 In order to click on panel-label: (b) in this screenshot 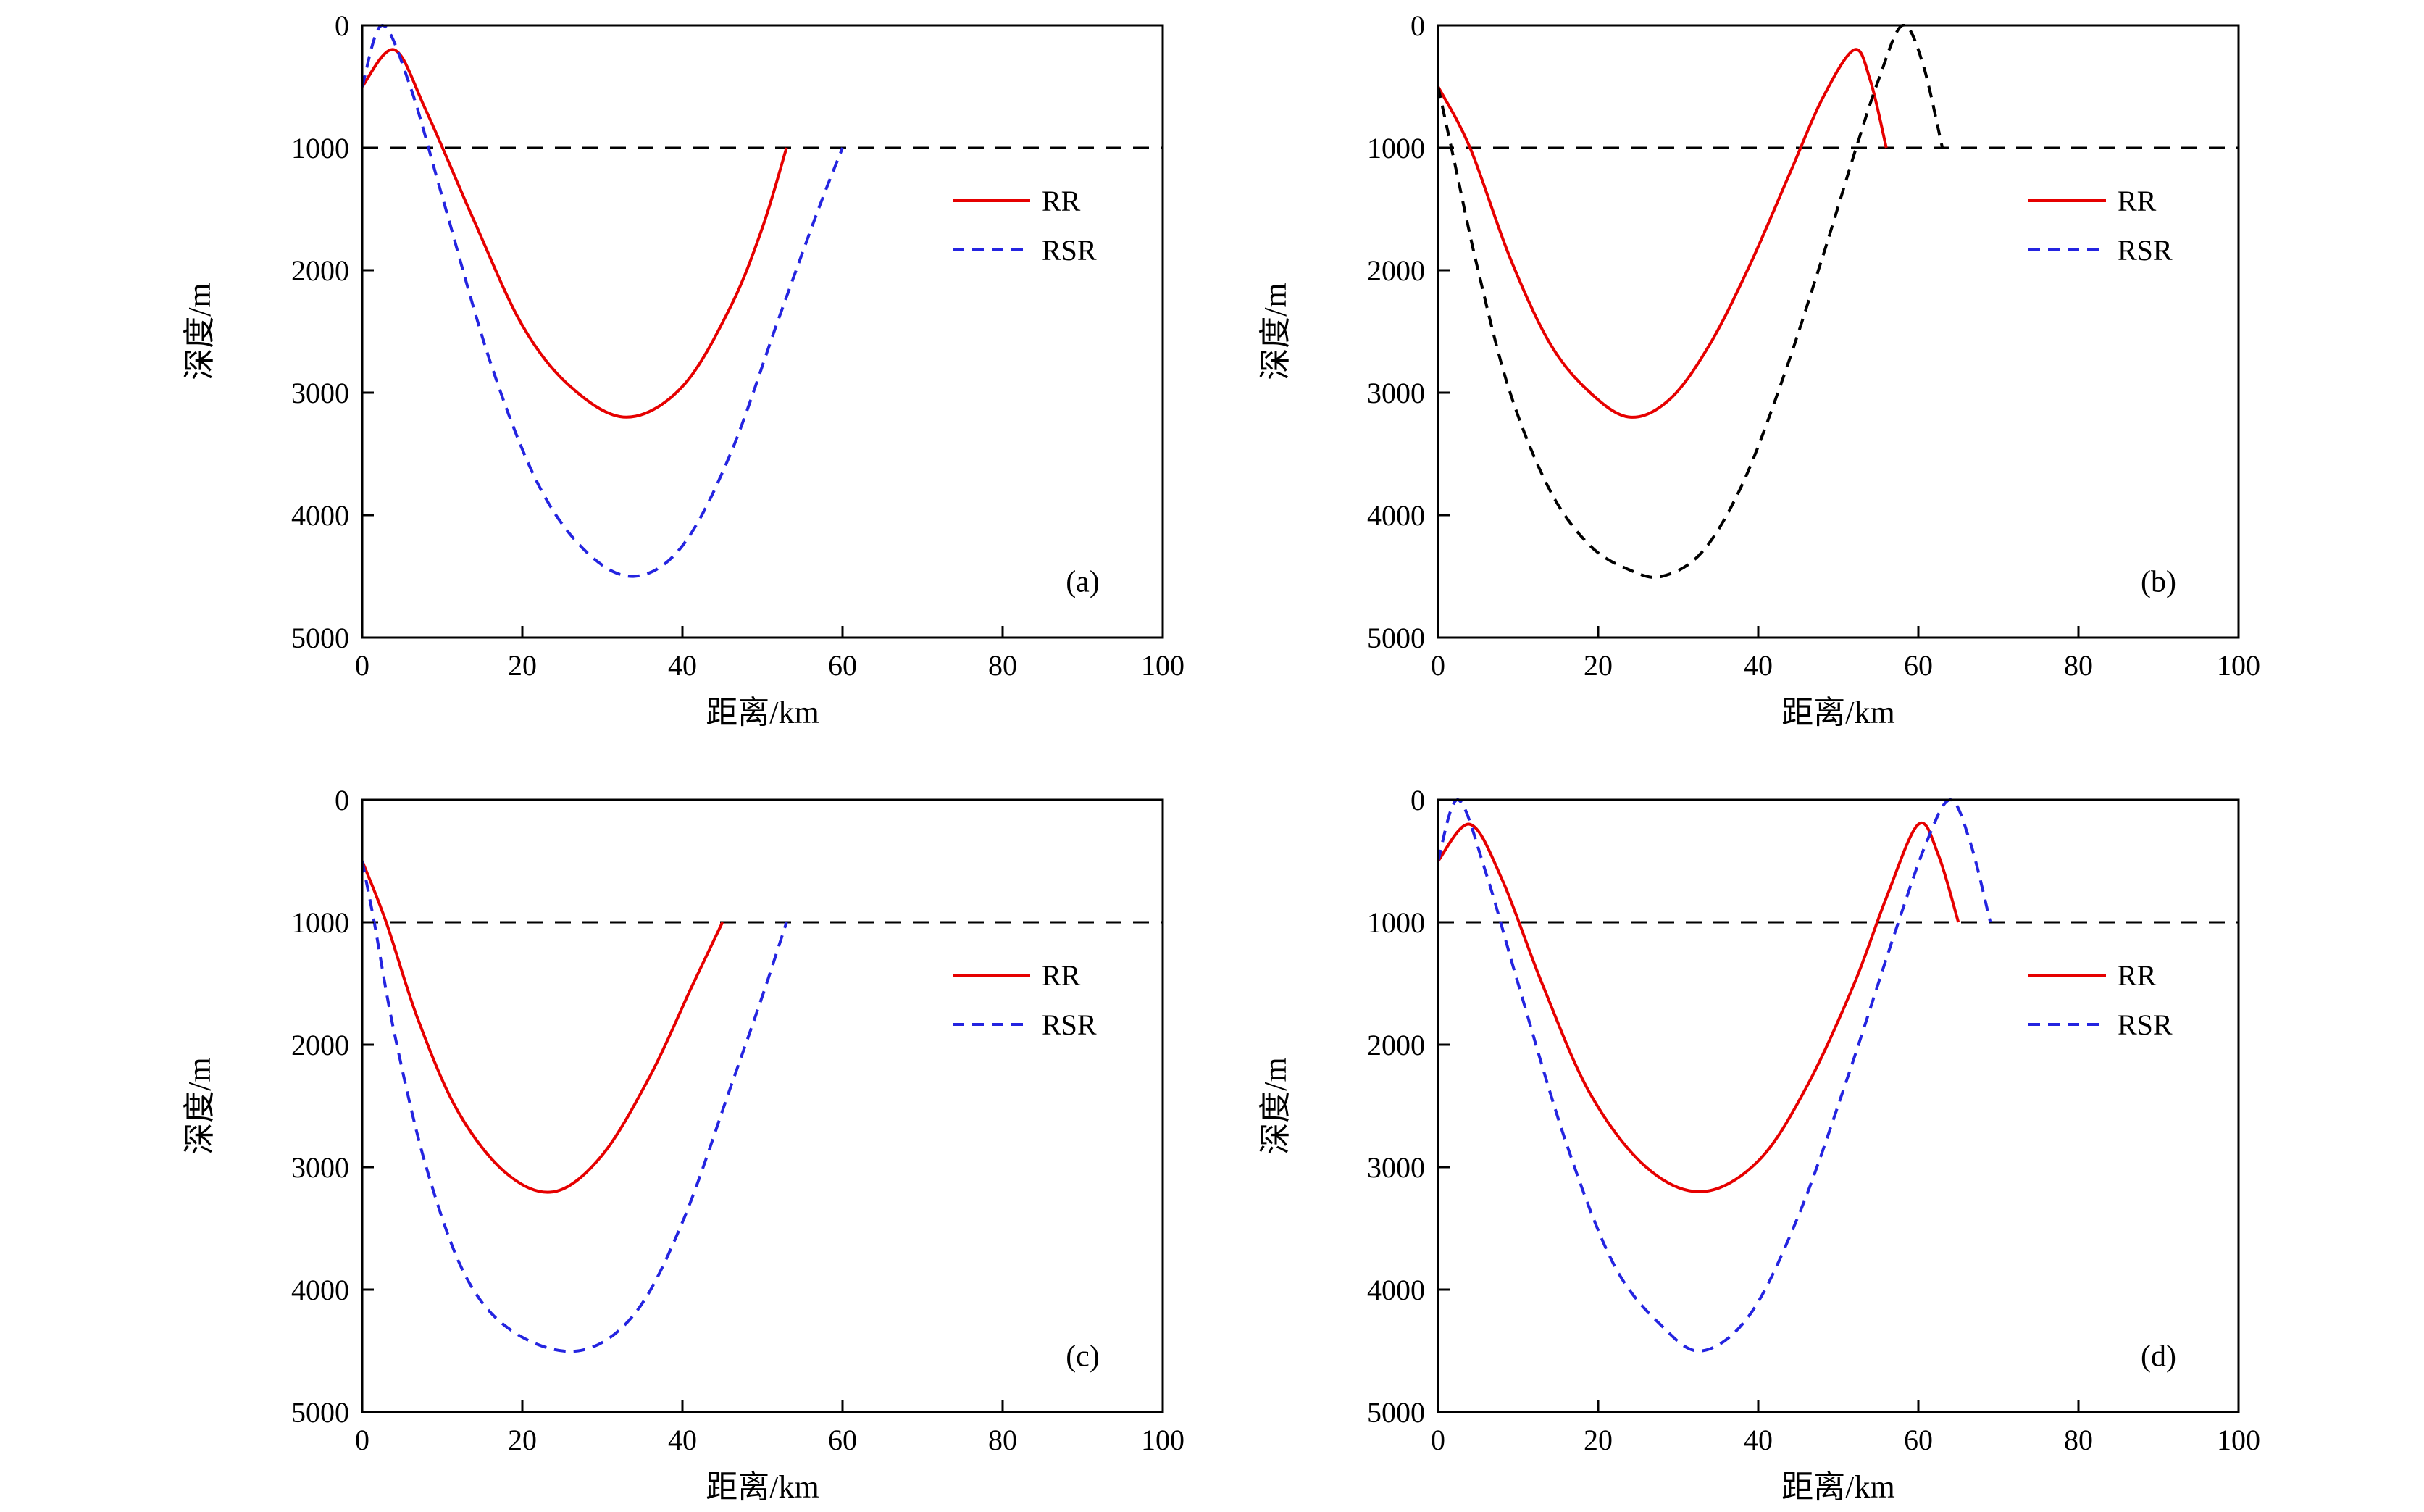, I will do `click(2158, 582)`.